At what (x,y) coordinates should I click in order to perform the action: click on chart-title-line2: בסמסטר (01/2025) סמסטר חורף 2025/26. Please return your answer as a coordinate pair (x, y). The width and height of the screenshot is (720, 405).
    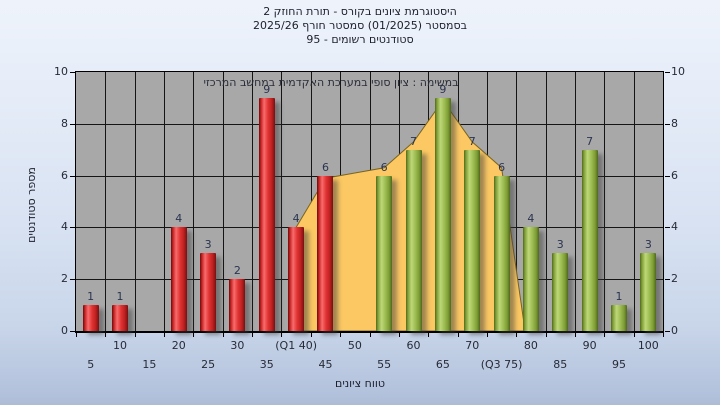
    Looking at the image, I should click on (360, 25).